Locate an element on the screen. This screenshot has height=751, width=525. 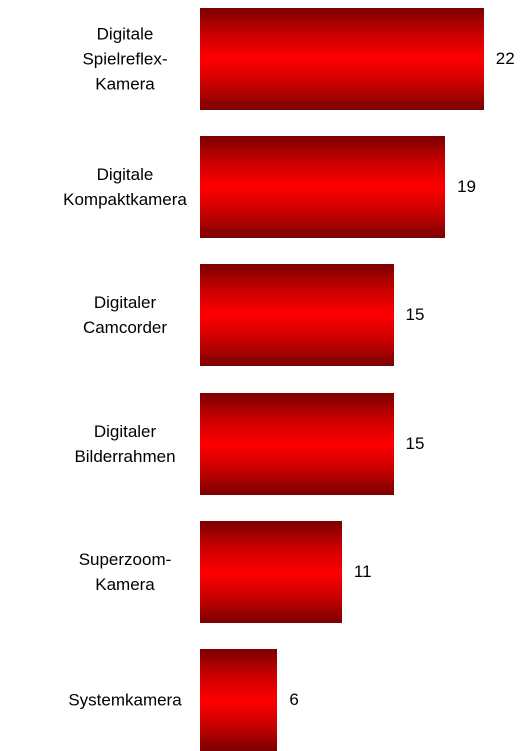
value-label: 19 is located at coordinates (467, 187).